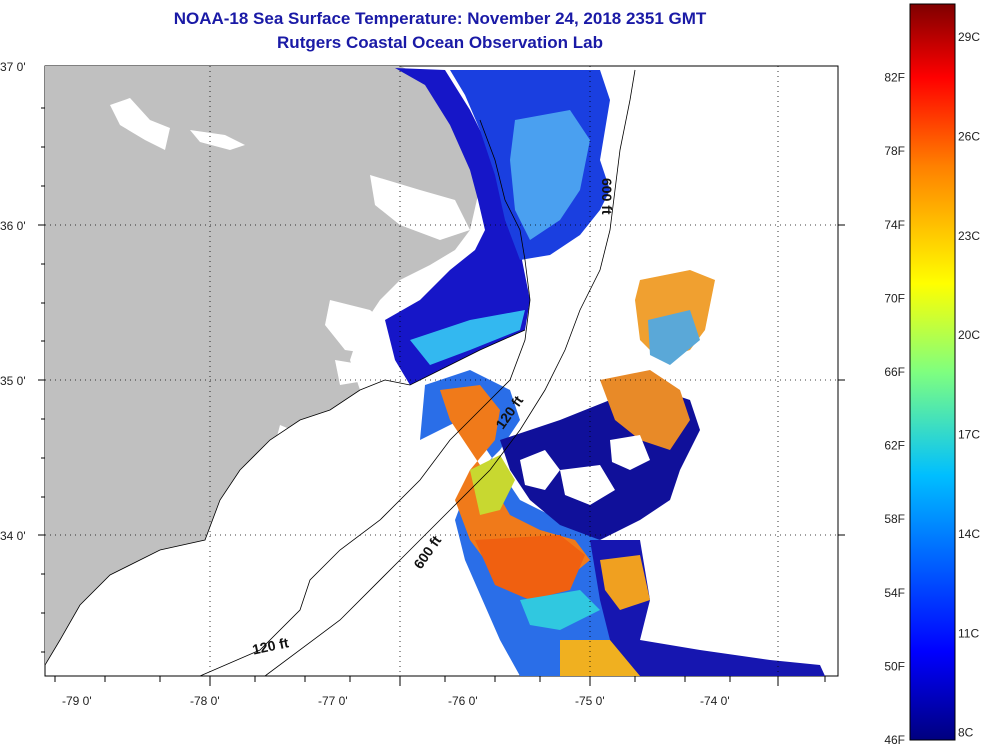 Image resolution: width=984 pixels, height=754 pixels. What do you see at coordinates (645, 410) in the screenshot?
I see `sst-offshore-east` at bounding box center [645, 410].